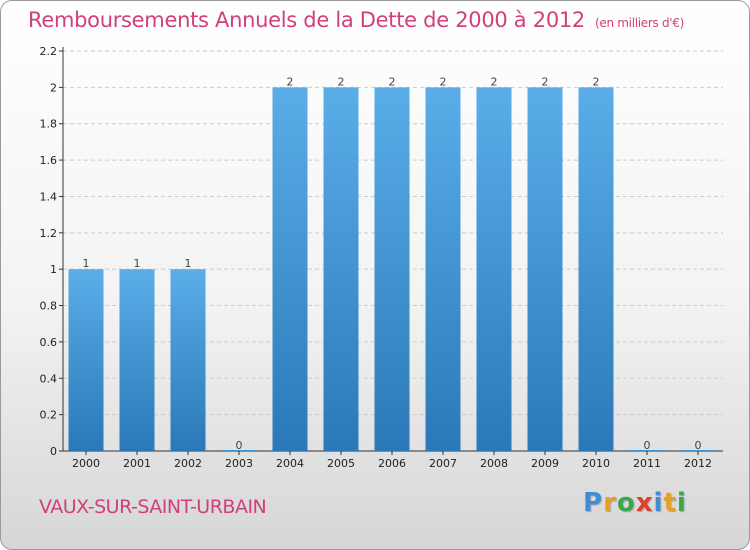 The height and width of the screenshot is (550, 750). What do you see at coordinates (640, 23) in the screenshot?
I see `chart-unit-label: (en milliers d'€)` at bounding box center [640, 23].